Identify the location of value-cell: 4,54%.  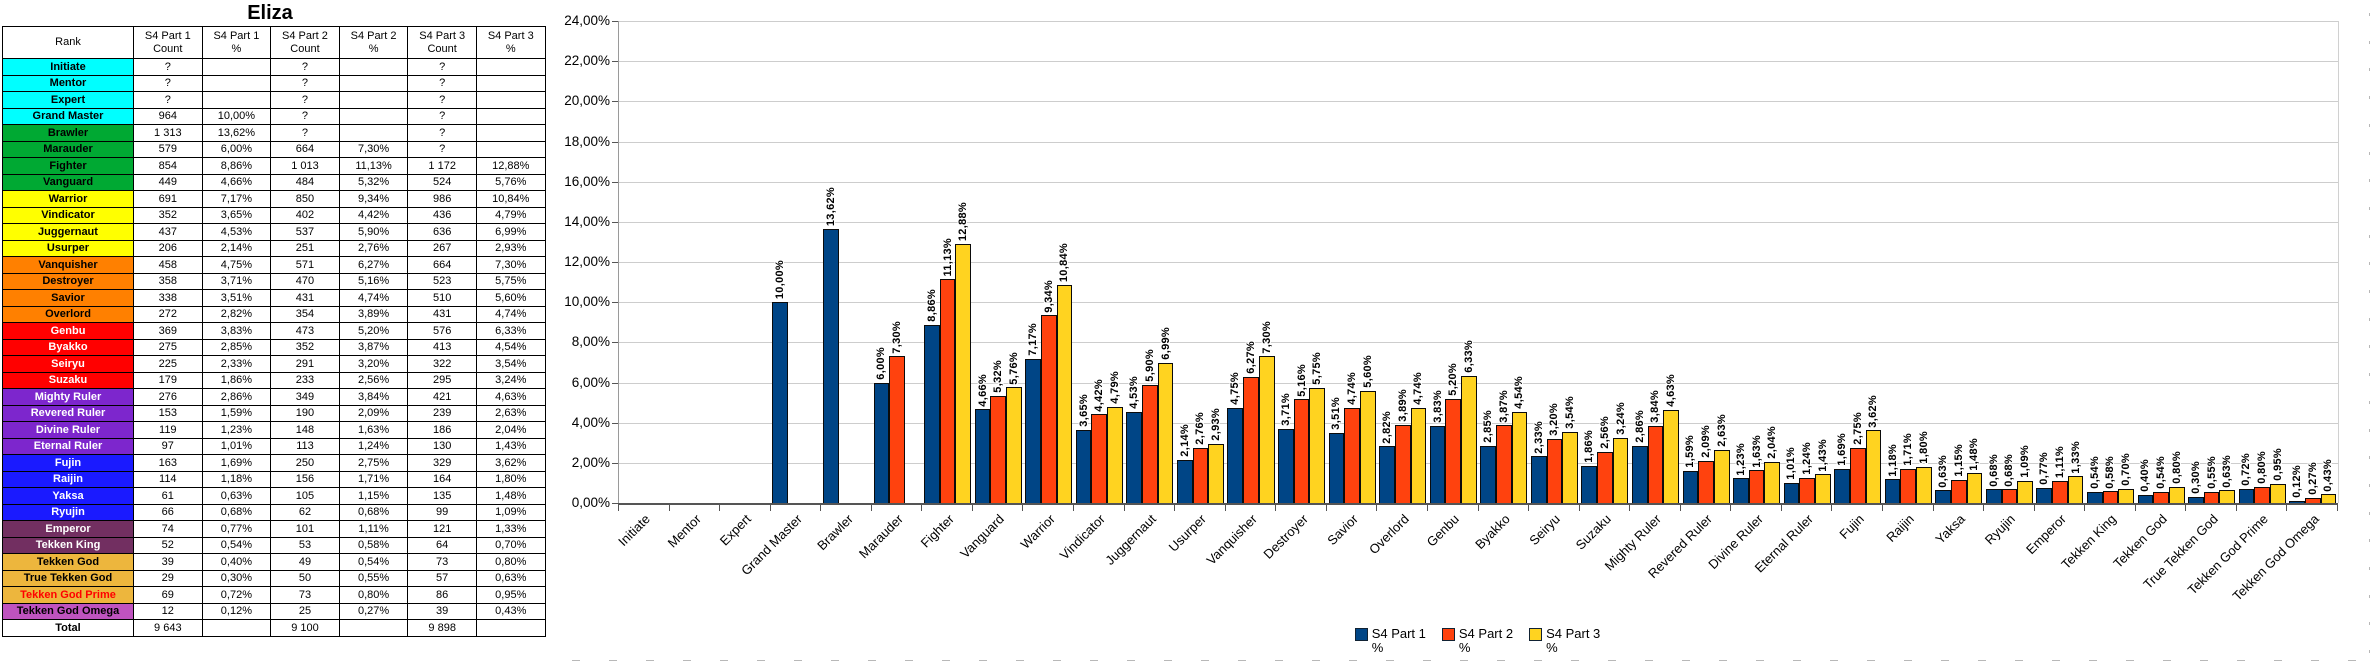
(510, 347).